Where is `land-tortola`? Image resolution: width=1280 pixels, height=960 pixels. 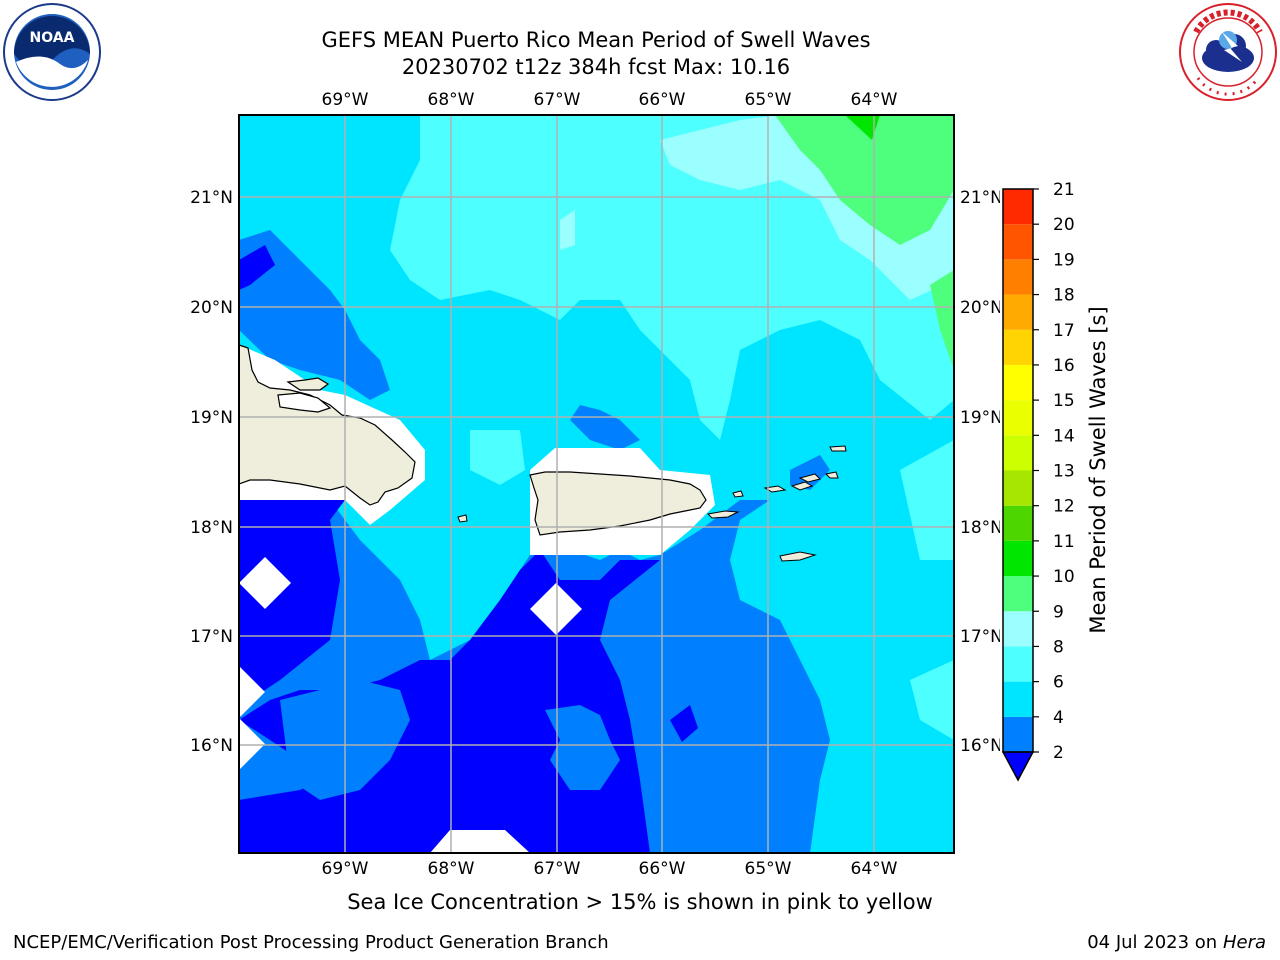 land-tortola is located at coordinates (809, 478).